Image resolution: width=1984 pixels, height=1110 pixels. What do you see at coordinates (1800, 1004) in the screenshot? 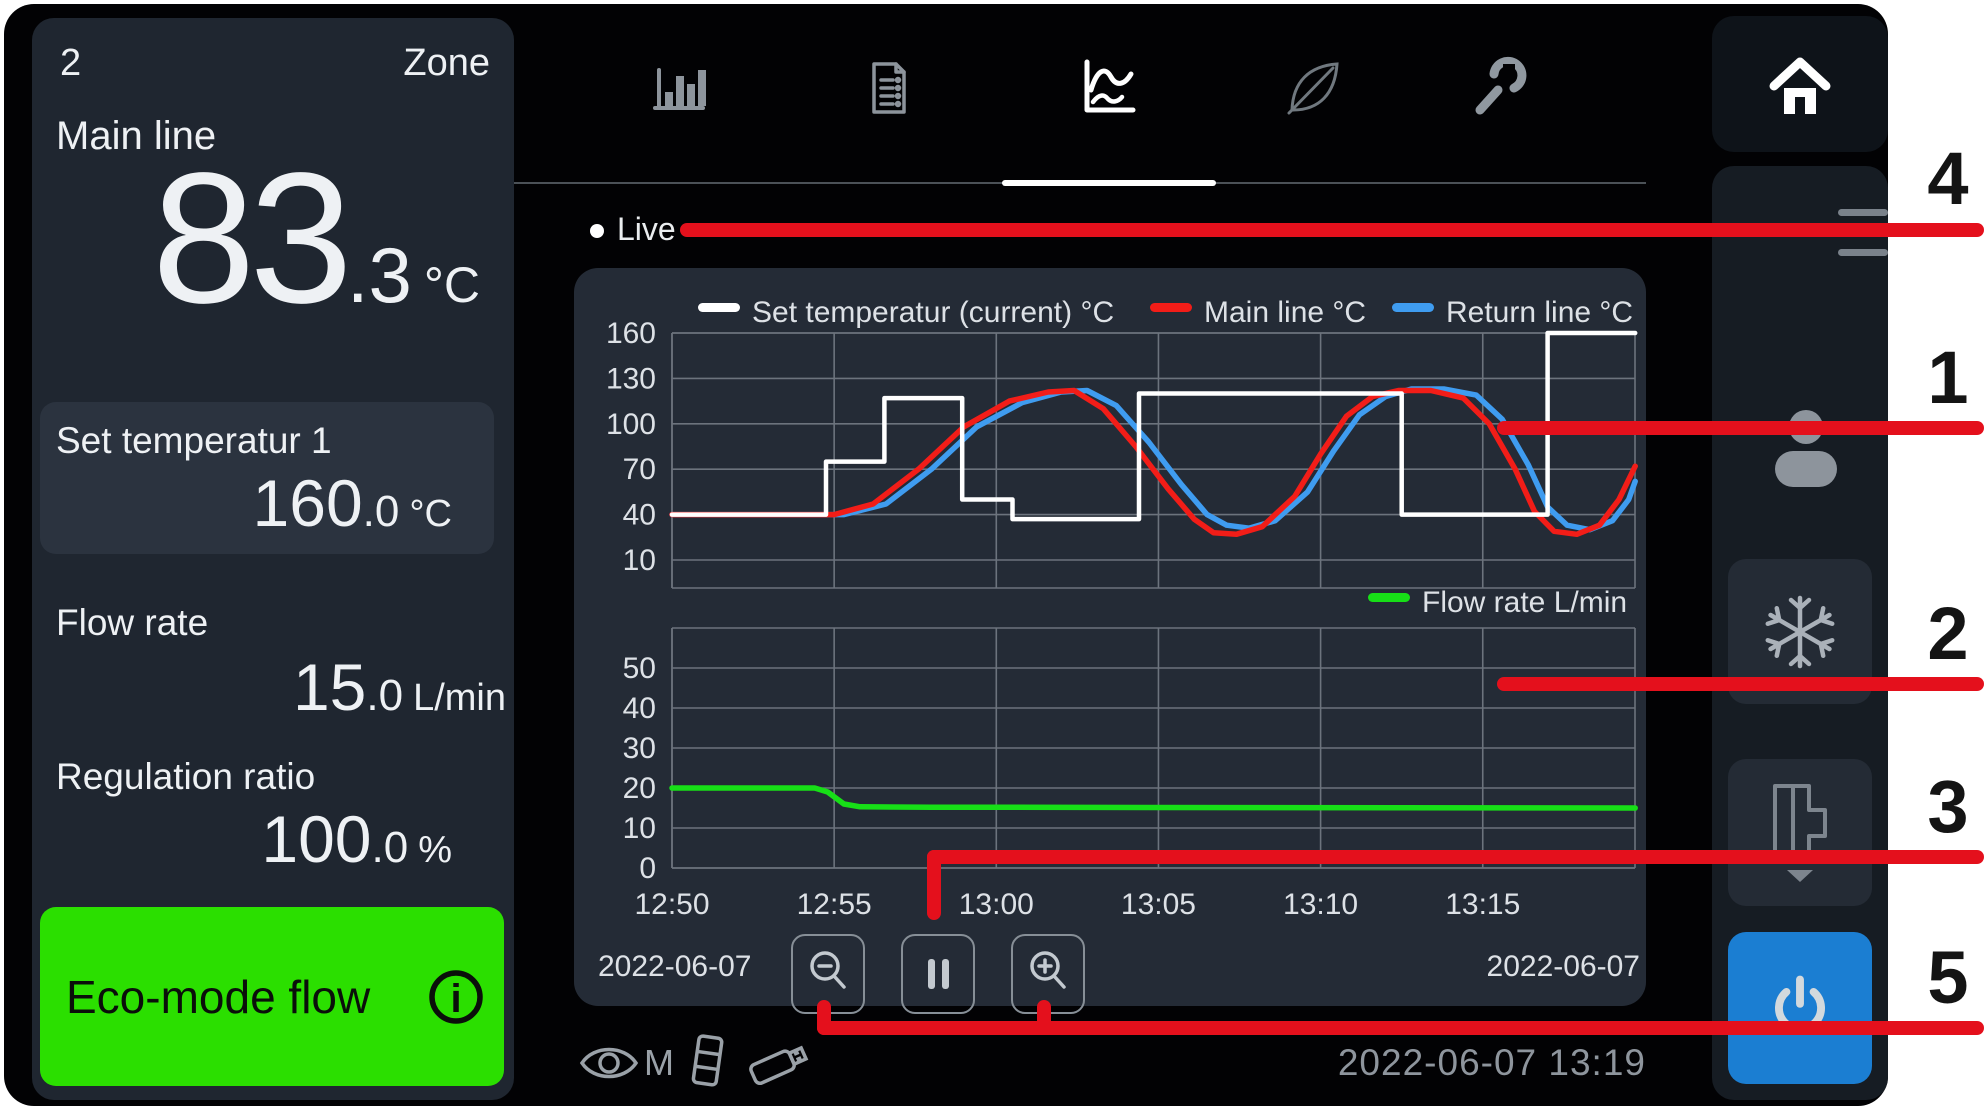
I see `power-icon` at bounding box center [1800, 1004].